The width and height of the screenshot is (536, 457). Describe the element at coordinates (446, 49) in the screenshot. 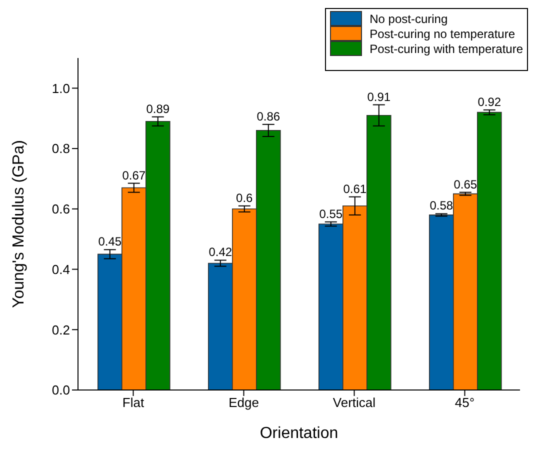

I see `legend-label: Post-curing with temperature` at that location.